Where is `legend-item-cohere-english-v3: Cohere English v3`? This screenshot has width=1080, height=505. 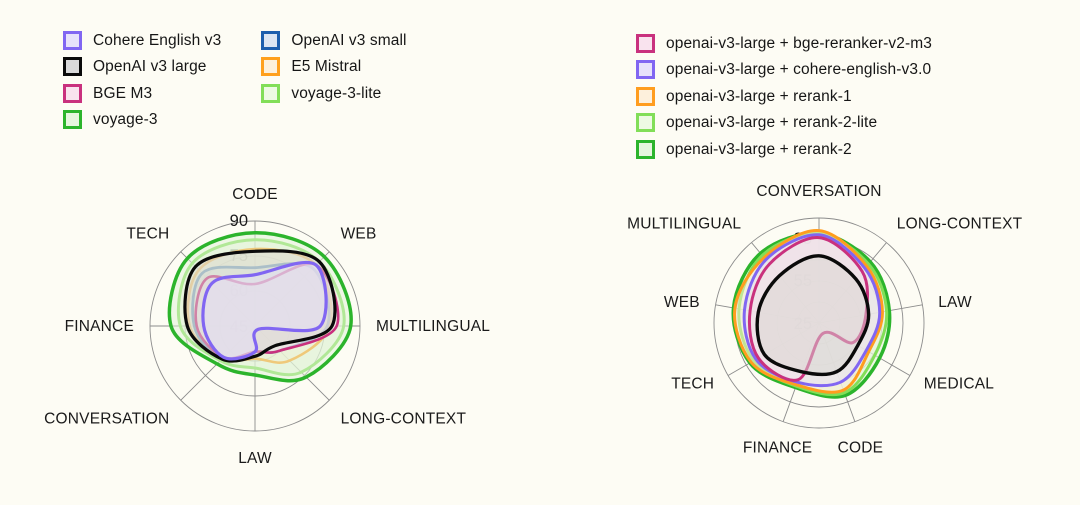 legend-item-cohere-english-v3: Cohere English v3 is located at coordinates (142, 40).